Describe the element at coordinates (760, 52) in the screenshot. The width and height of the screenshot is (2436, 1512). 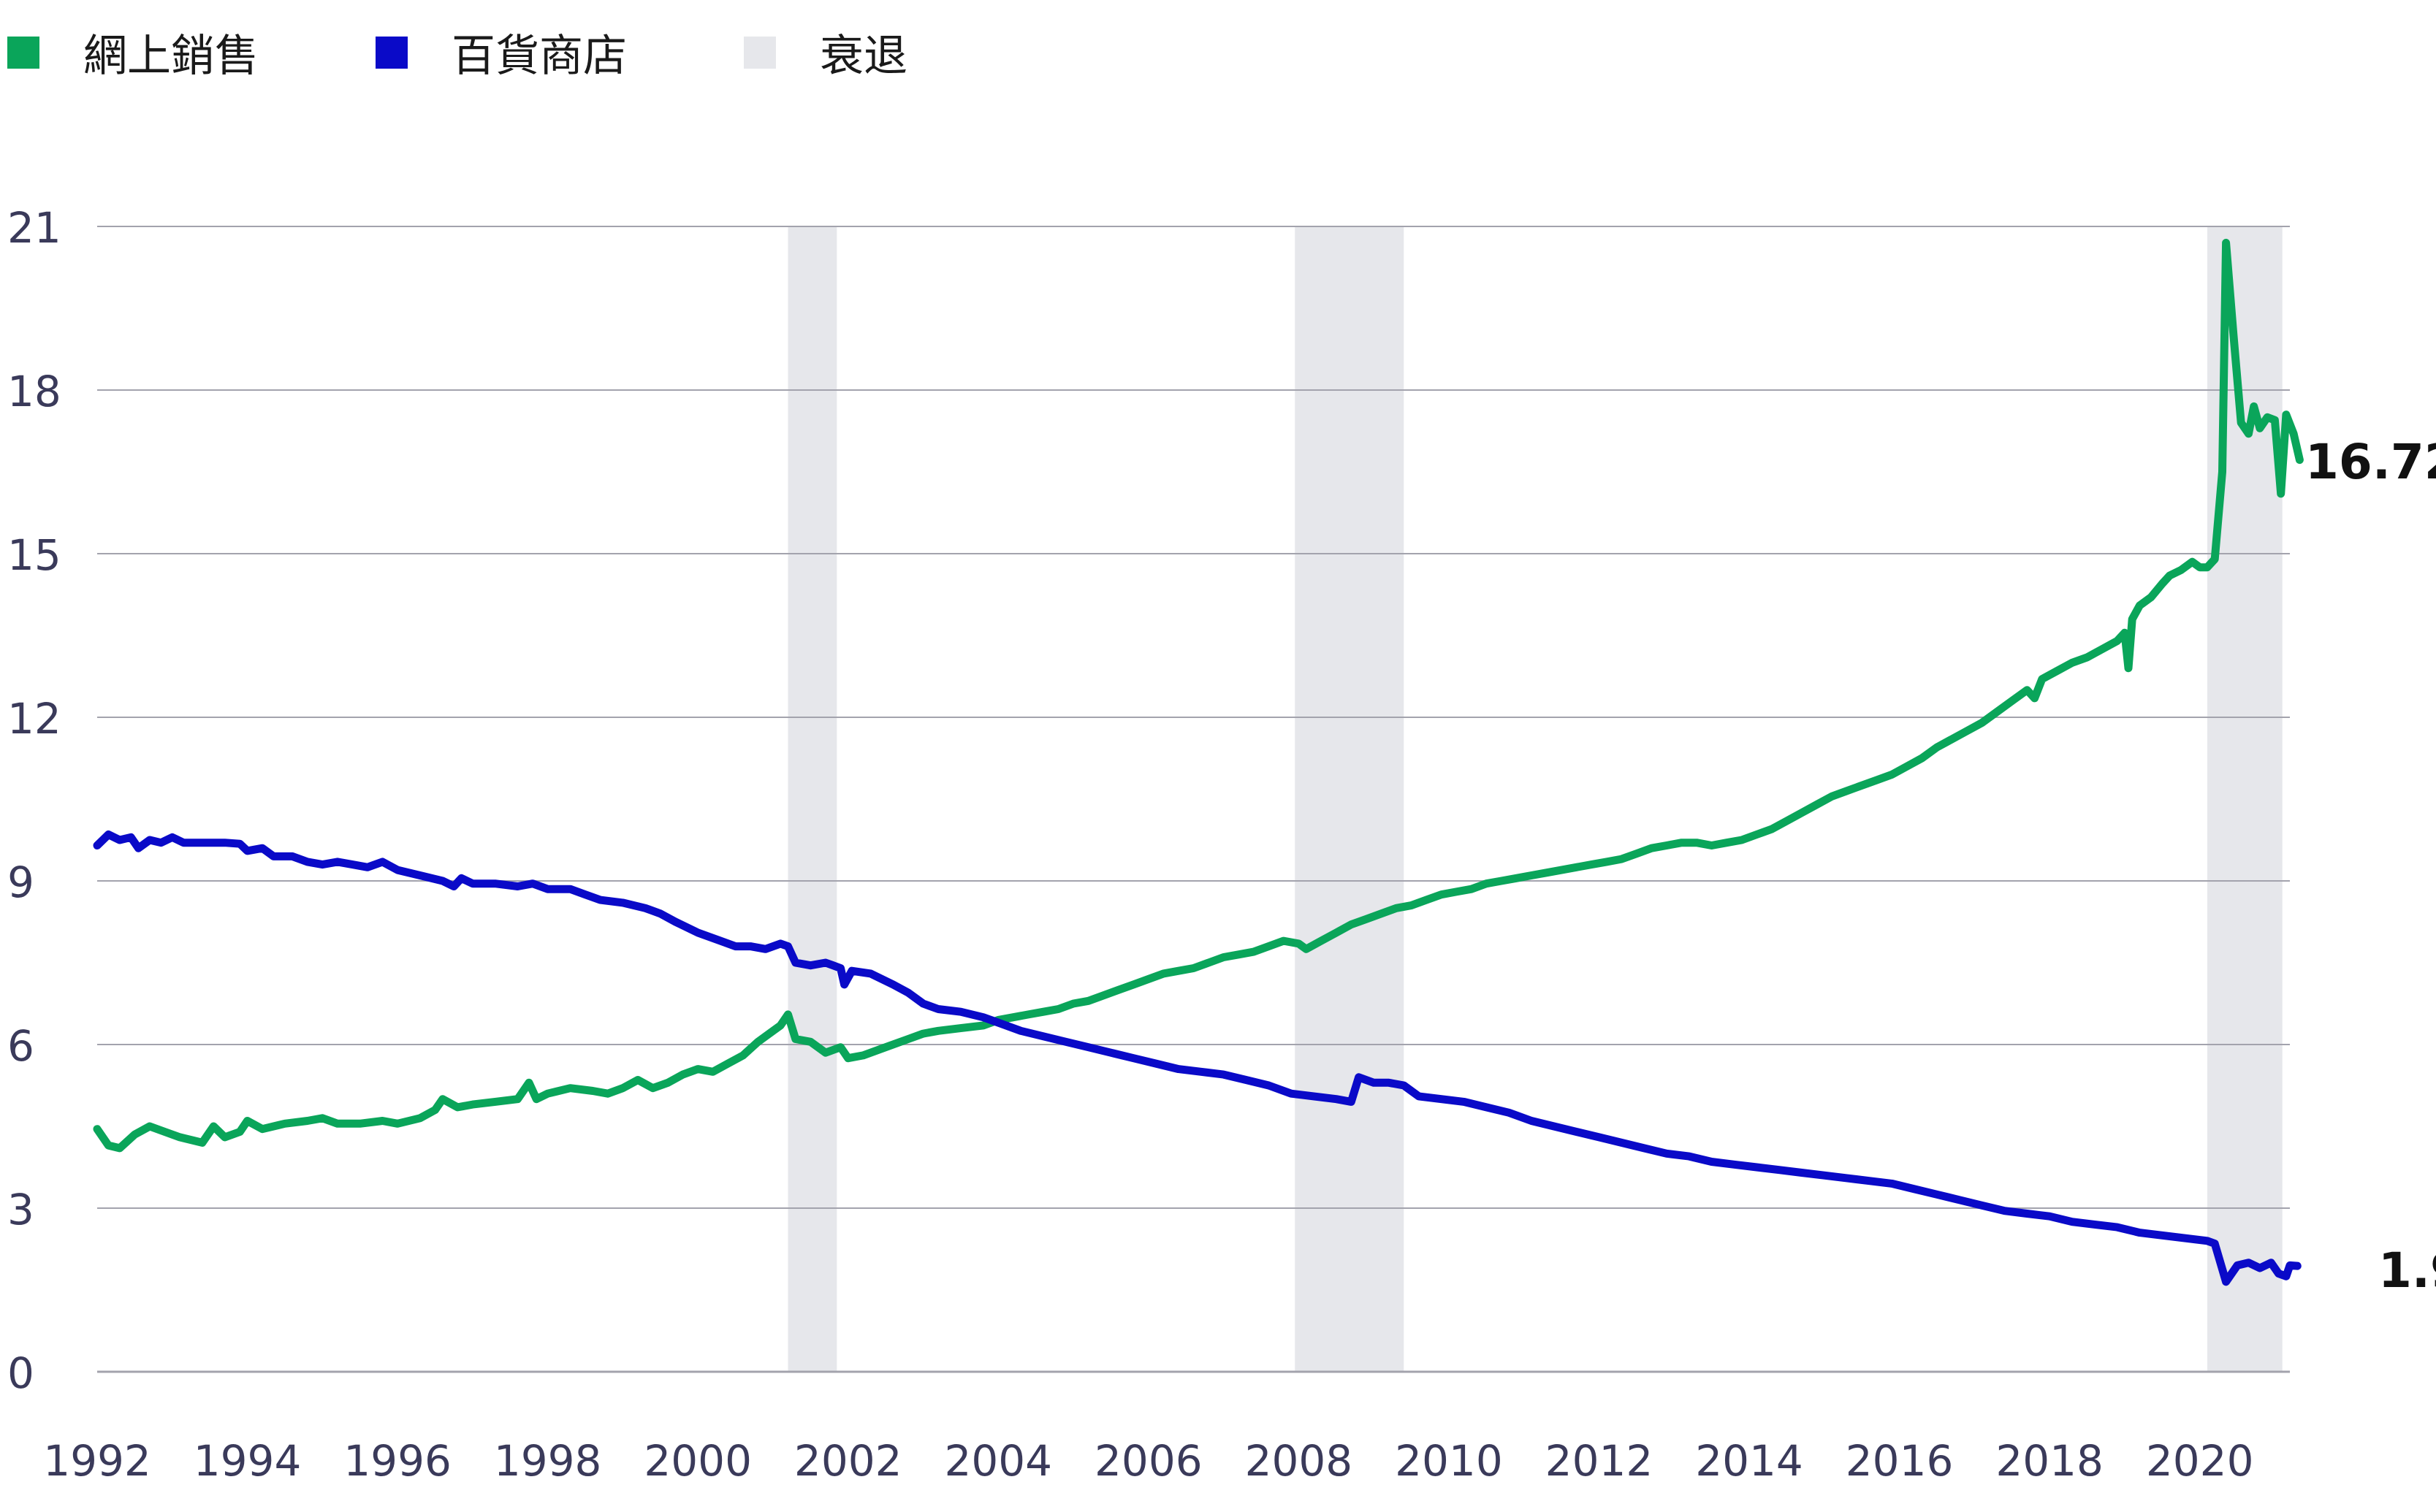
I see `legend-swatch-recession` at that location.